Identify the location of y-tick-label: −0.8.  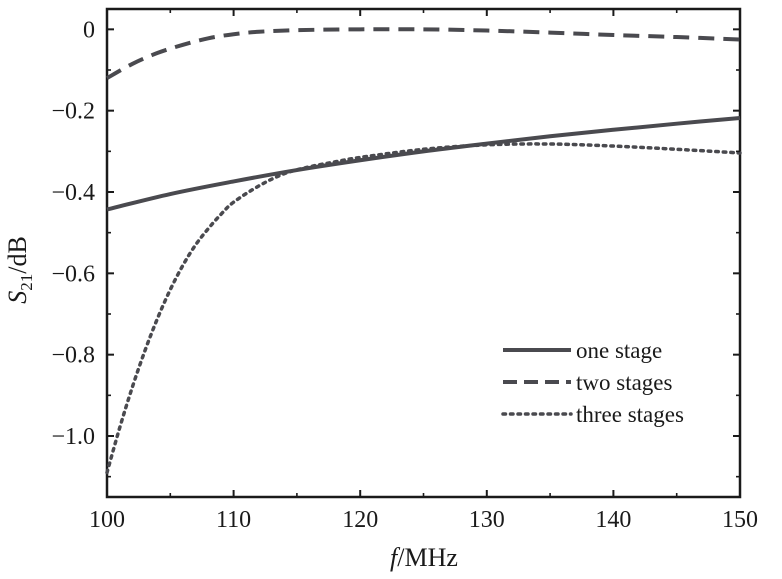
(73, 356).